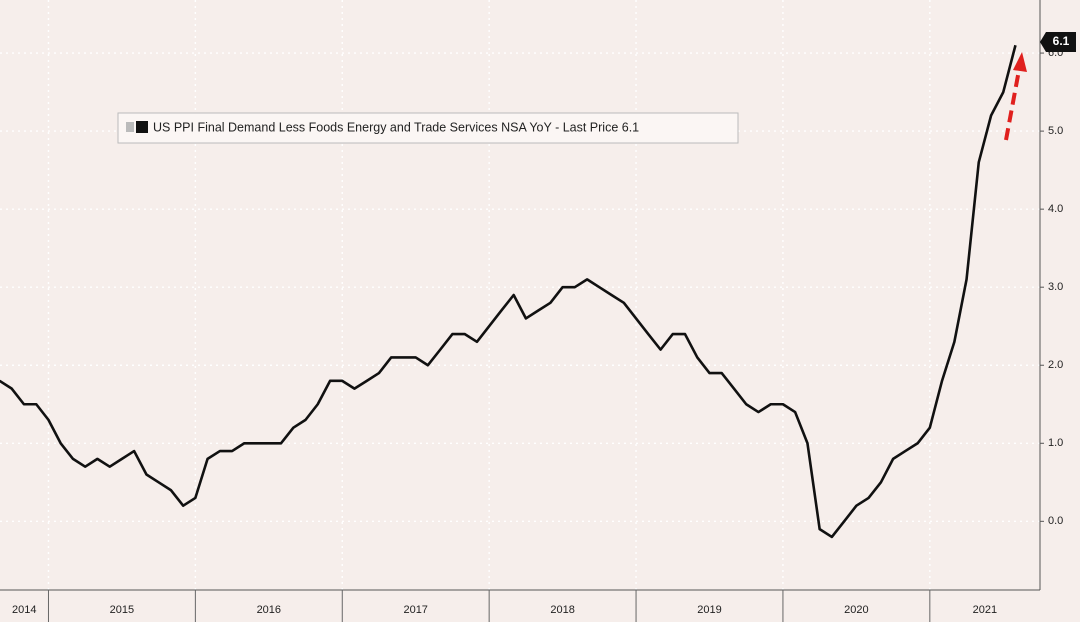  I want to click on last-value-tag: 6.1, so click(1058, 42).